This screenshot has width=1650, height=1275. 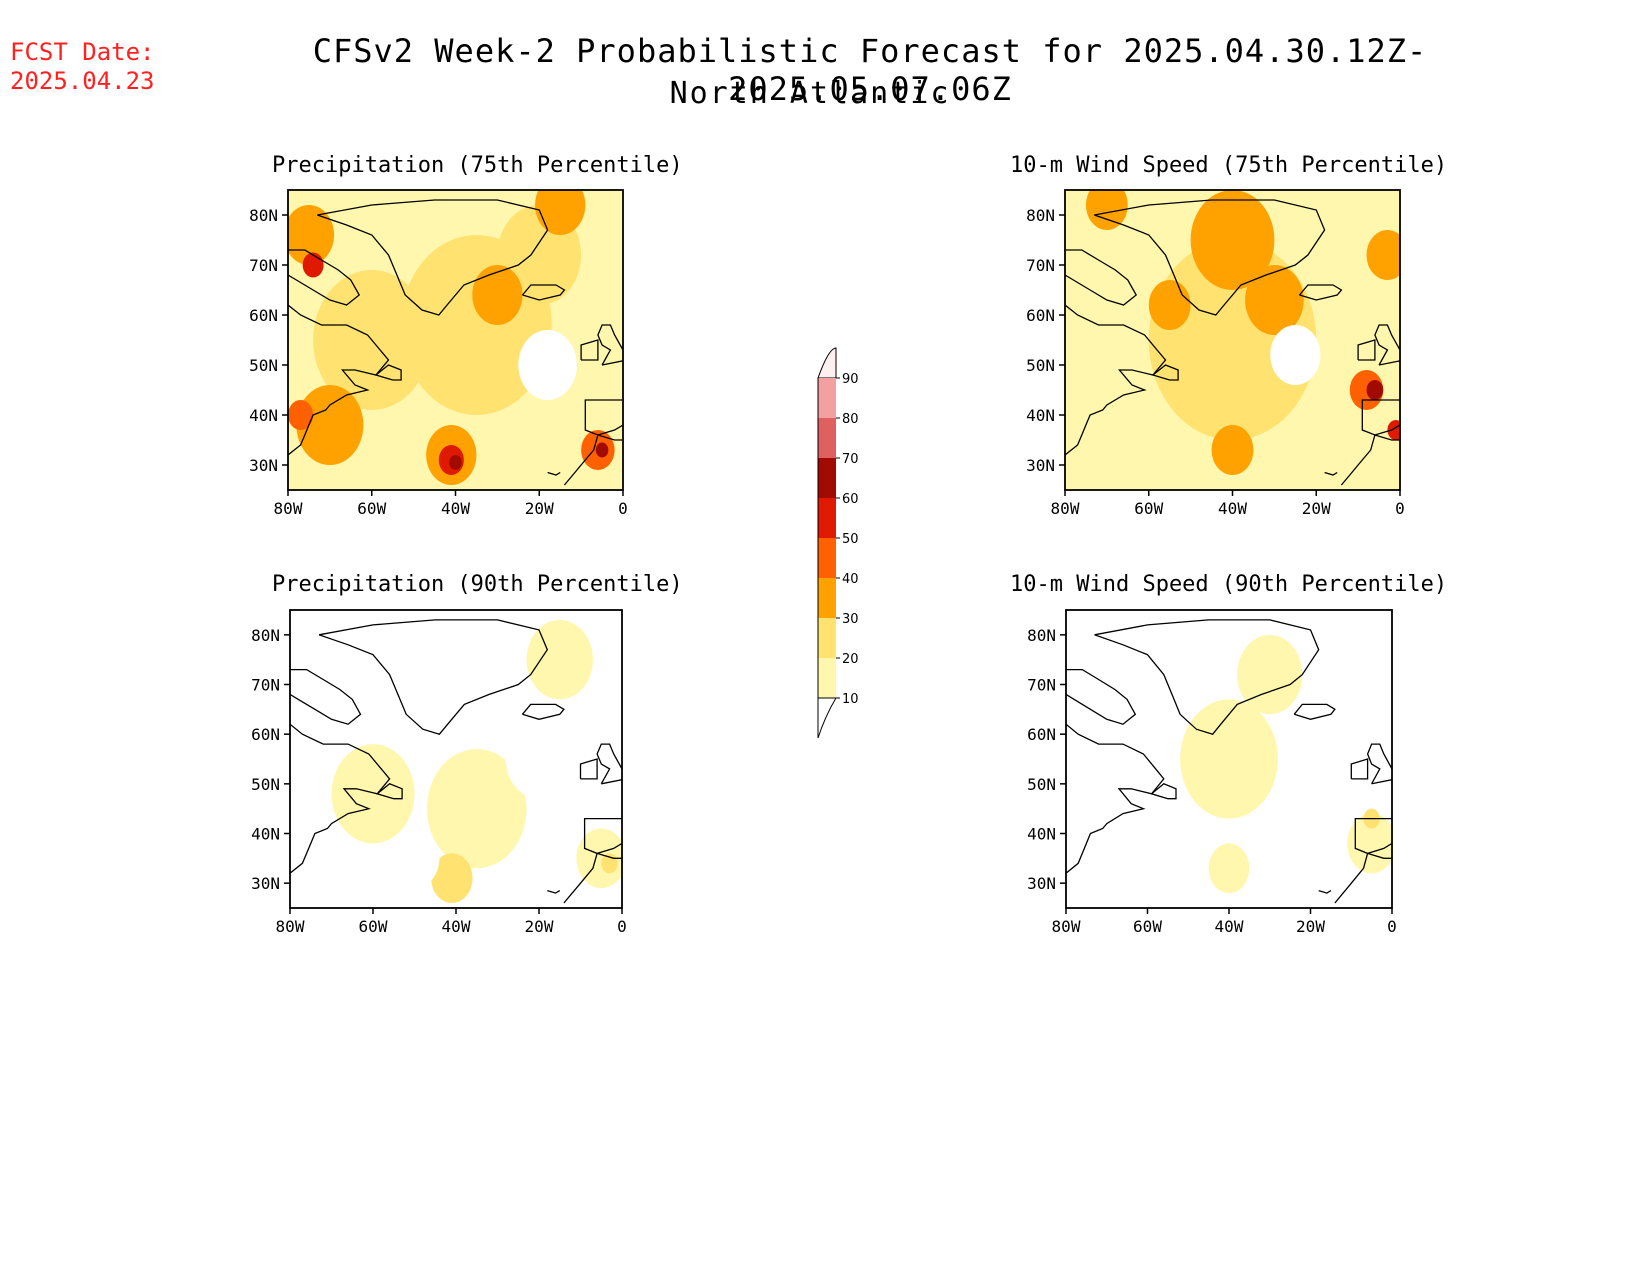 I want to click on map-precip-90: 80W 60W 40W 20W 0 80N 70N 60N 50N 40N 30N, so click(x=439, y=772).